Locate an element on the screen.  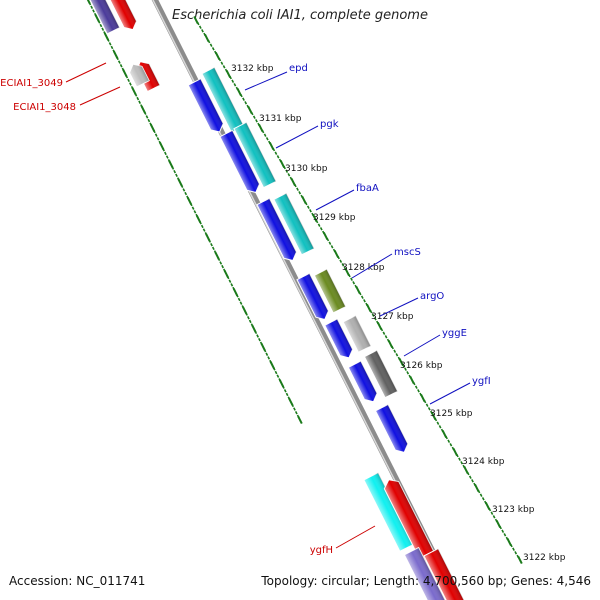
kbp-label-3132: 3132 kbp is located at coordinates (252, 69).